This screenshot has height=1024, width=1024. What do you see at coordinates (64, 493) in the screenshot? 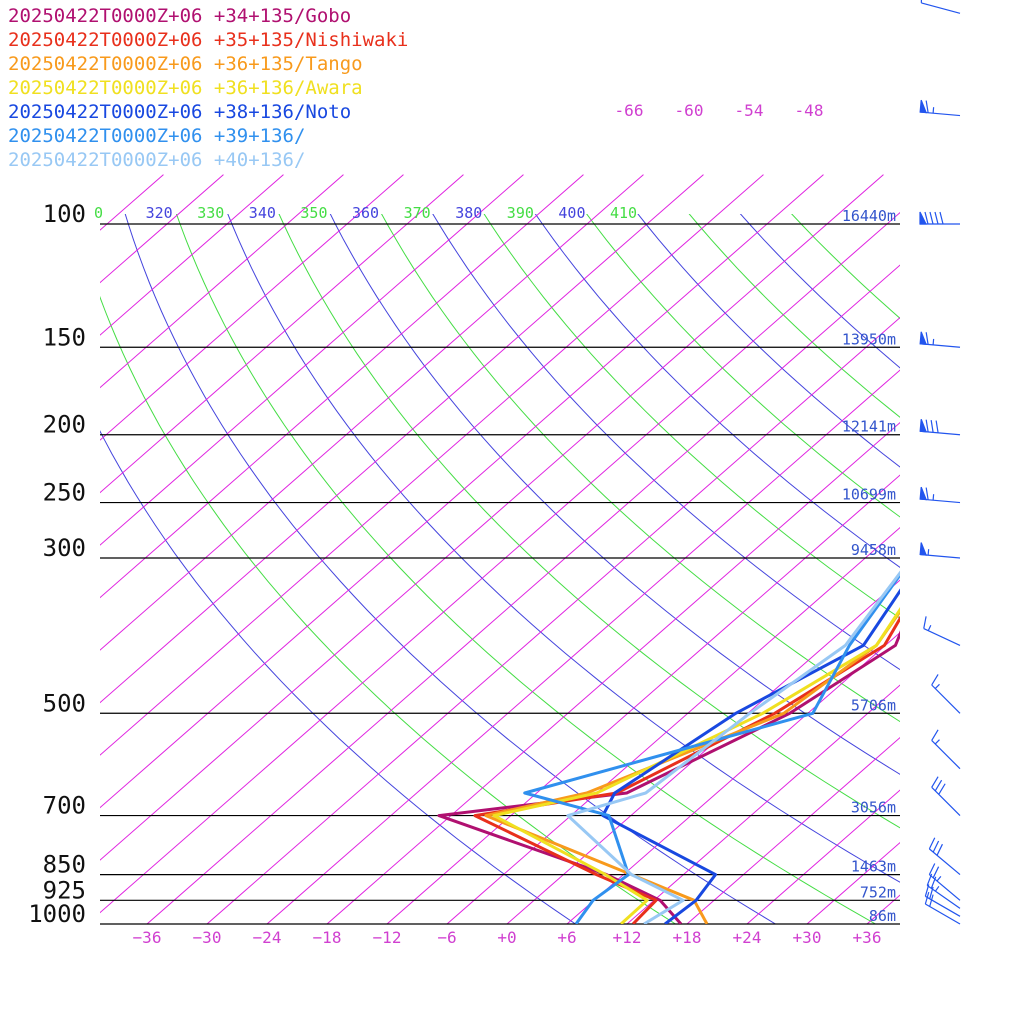
I see `pressure-label: 250` at bounding box center [64, 493].